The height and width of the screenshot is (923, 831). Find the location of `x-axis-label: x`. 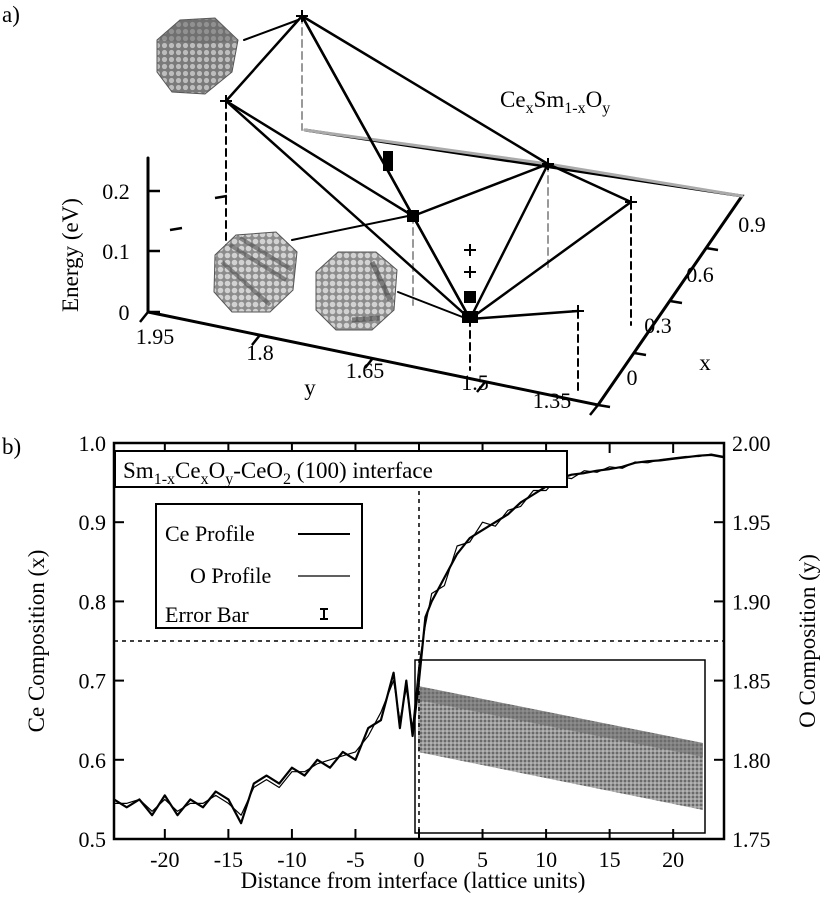

x-axis-label: x is located at coordinates (705, 362).